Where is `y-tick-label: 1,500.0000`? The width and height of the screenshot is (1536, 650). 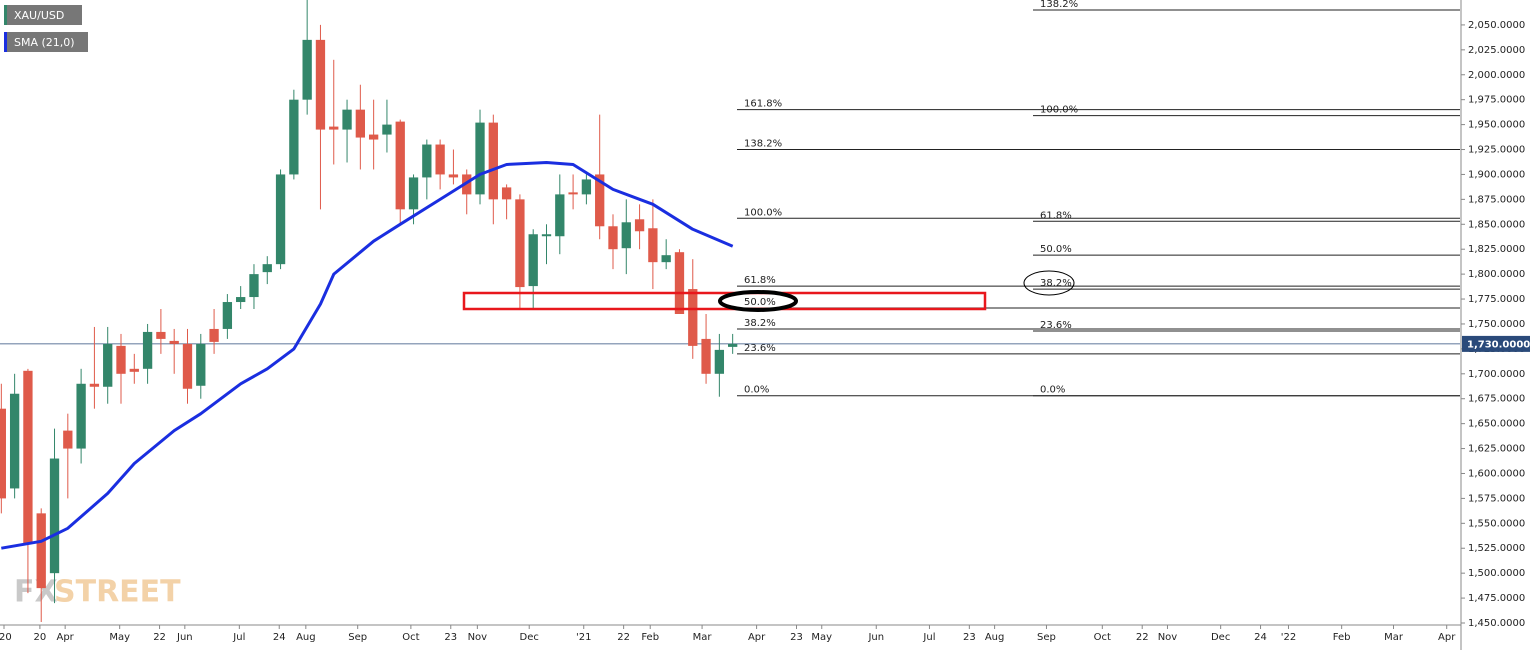
y-tick-label: 1,500.0000 is located at coordinates (1496, 573).